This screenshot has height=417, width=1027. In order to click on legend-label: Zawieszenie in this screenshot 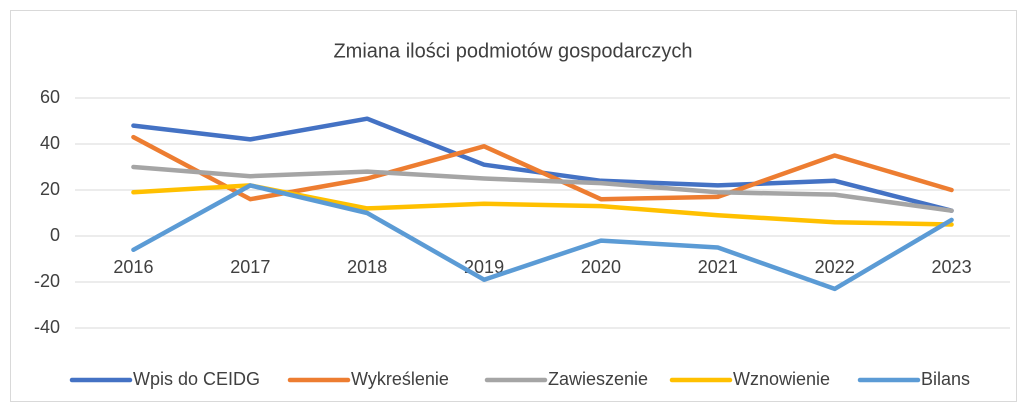, I will do `click(598, 379)`.